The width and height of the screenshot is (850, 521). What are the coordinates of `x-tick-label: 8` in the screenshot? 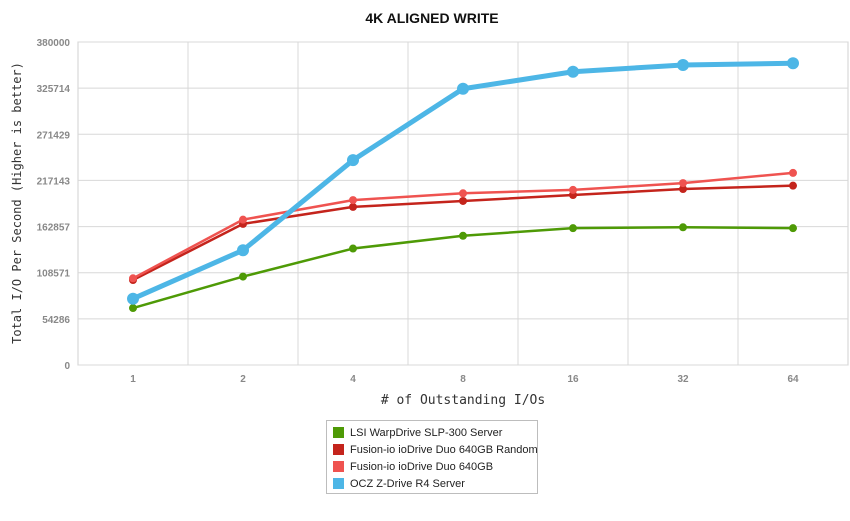 It's located at (463, 379).